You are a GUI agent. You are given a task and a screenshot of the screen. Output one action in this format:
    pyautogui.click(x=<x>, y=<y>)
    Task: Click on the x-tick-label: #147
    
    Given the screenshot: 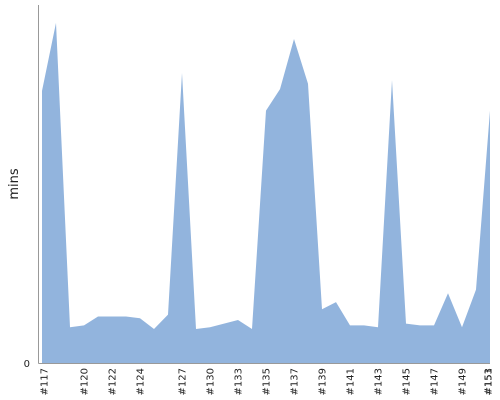 What is the action you would take?
    pyautogui.click(x=435, y=381)
    